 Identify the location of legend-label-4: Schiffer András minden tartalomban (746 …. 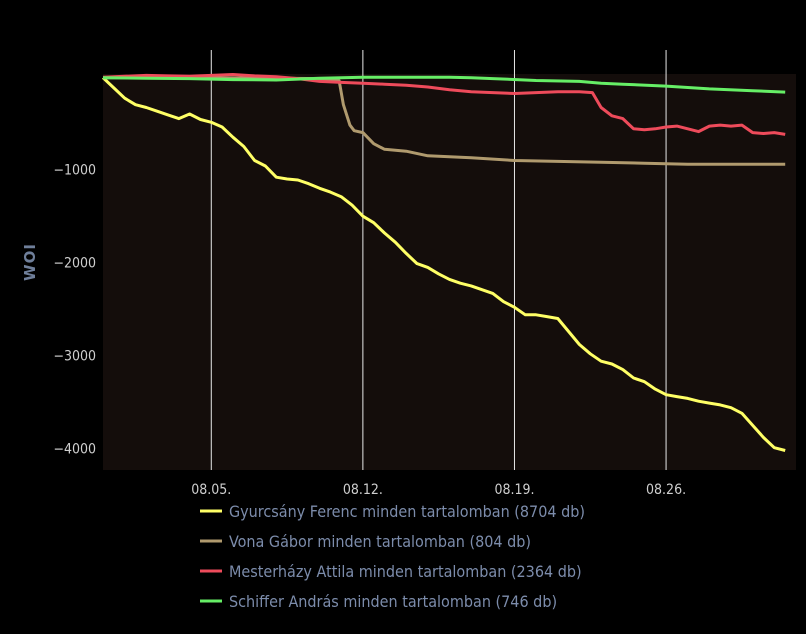
(393, 601).